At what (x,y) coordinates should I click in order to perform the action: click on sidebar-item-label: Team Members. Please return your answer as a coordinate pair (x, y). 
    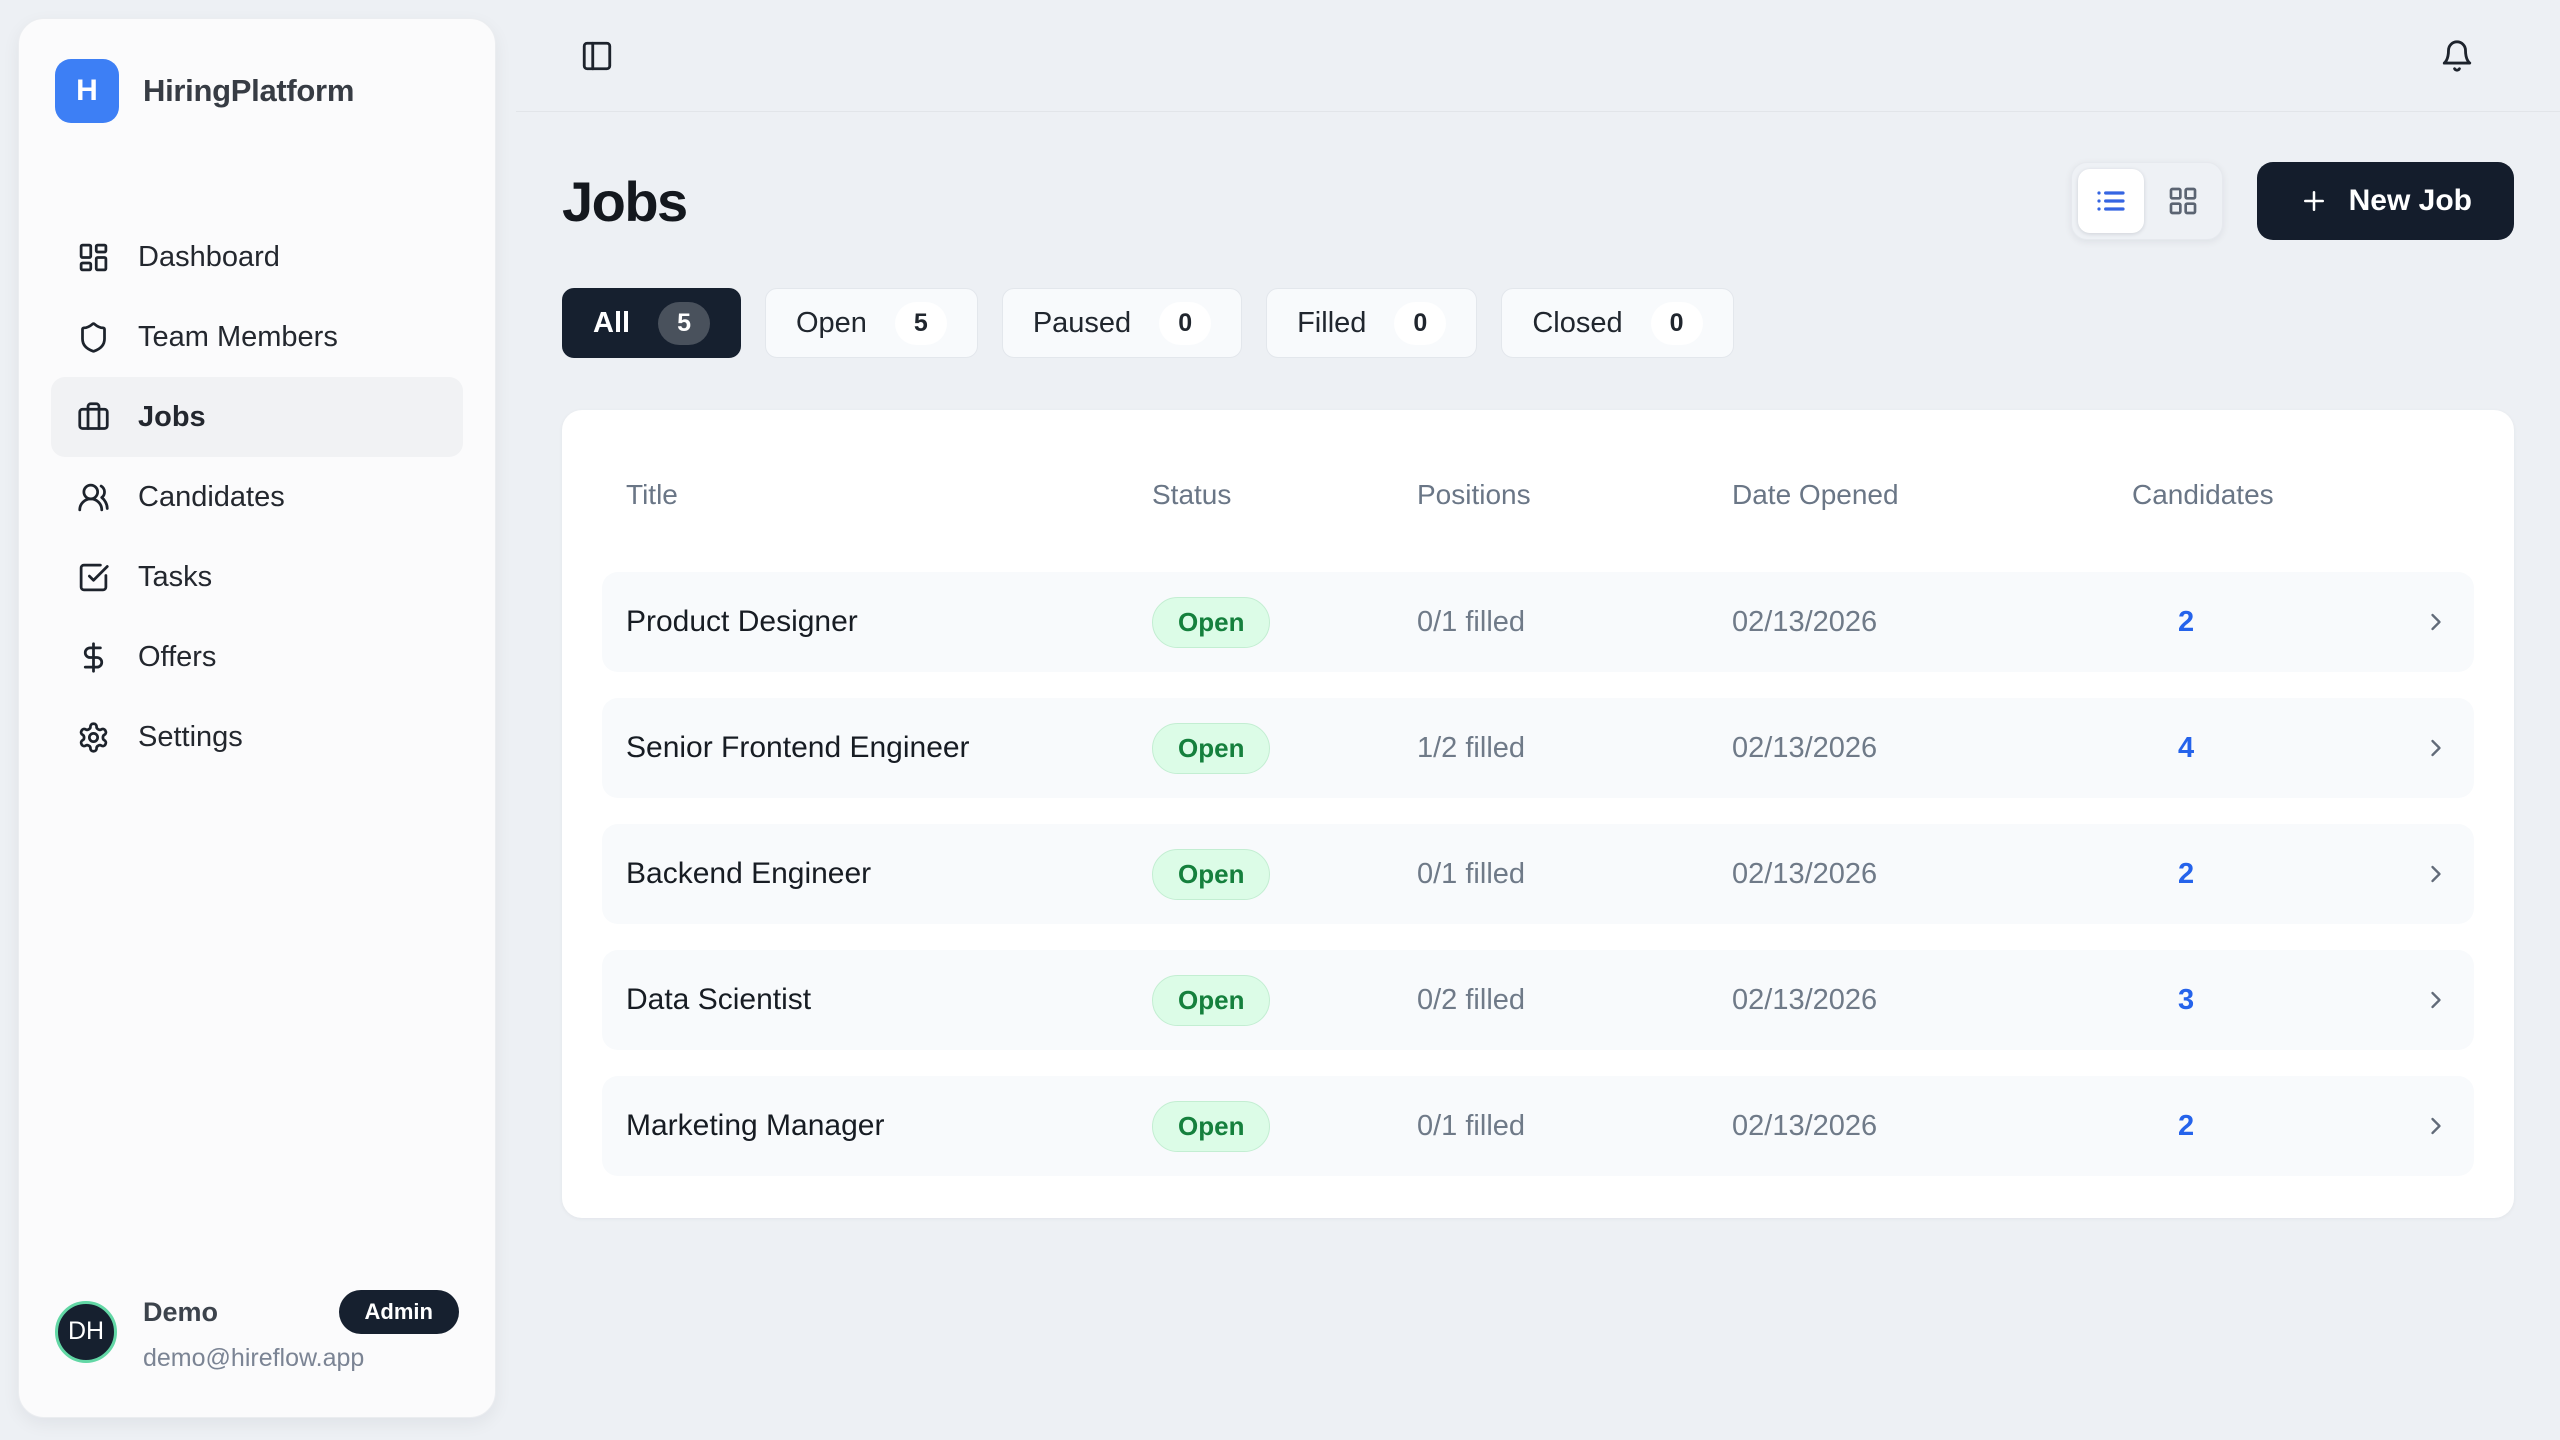
    Looking at the image, I should click on (238, 336).